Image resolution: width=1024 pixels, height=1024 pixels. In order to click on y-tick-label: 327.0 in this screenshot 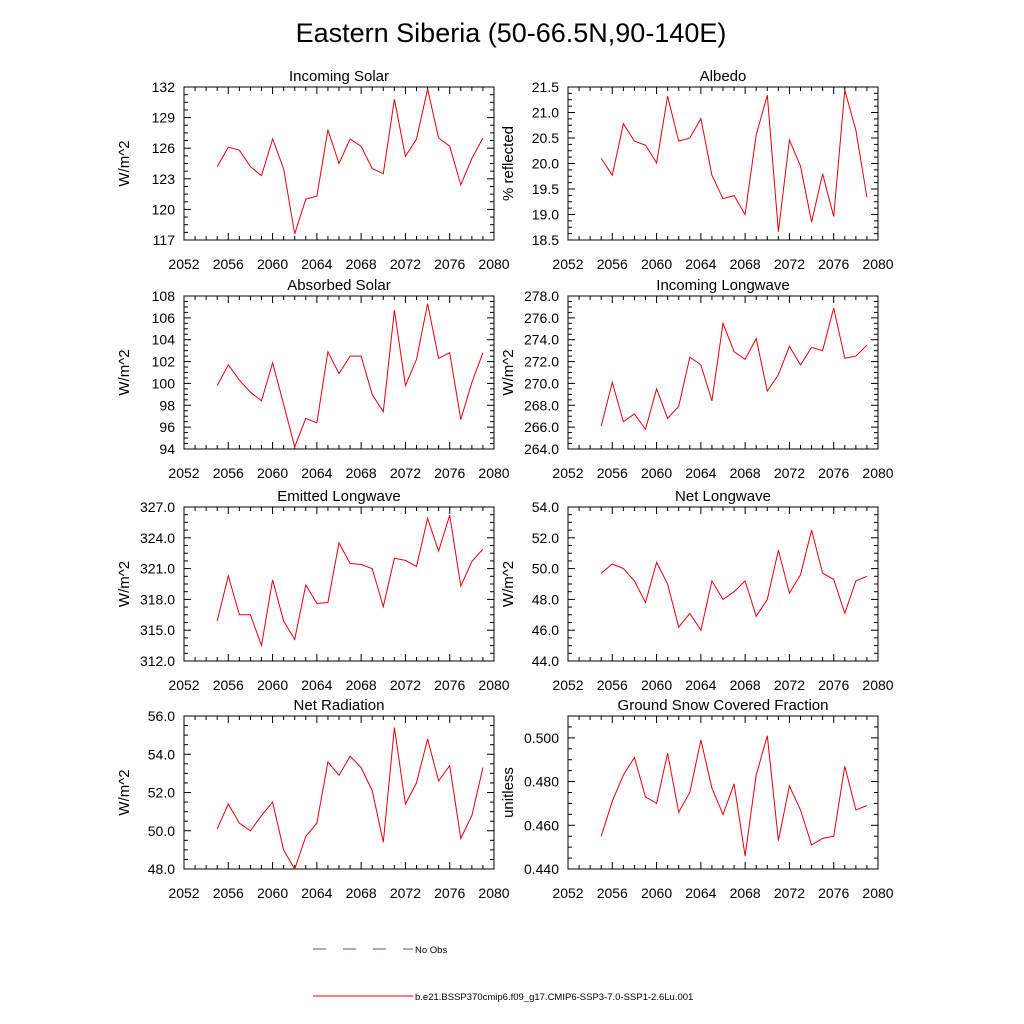, I will do `click(157, 507)`.